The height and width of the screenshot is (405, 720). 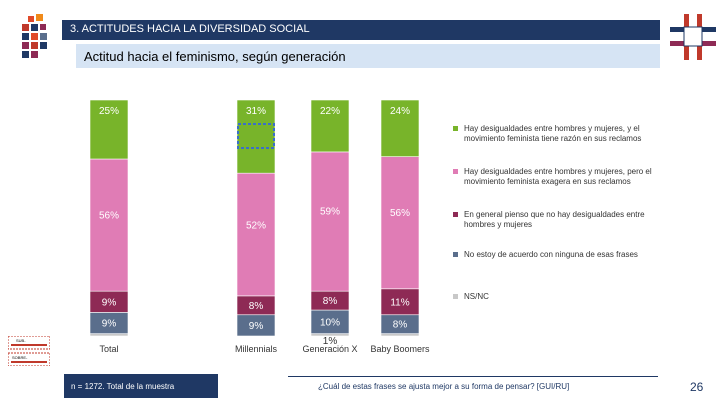 What do you see at coordinates (256, 225) in the screenshot?
I see `data-label-1-1: 52%` at bounding box center [256, 225].